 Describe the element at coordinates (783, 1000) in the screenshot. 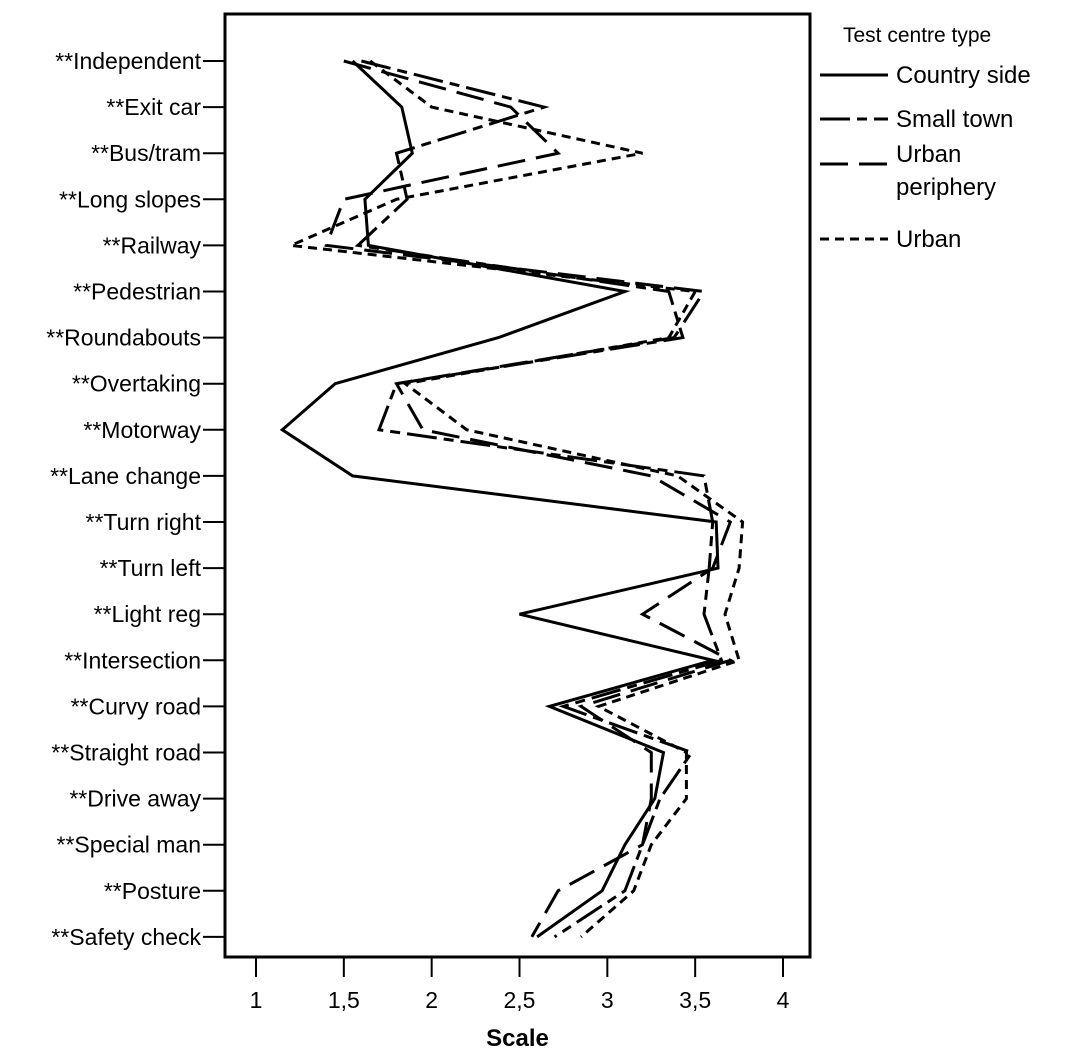

I see `x-tick-label: 4` at that location.